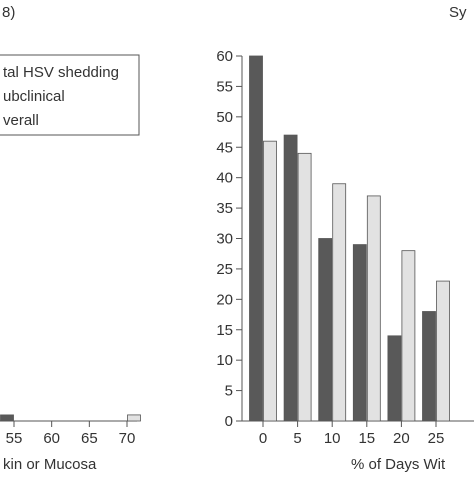 The height and width of the screenshot is (479, 474). What do you see at coordinates (70, 443) in the screenshot?
I see `left-chart: 55 60 65 70 kin or Mucosa` at bounding box center [70, 443].